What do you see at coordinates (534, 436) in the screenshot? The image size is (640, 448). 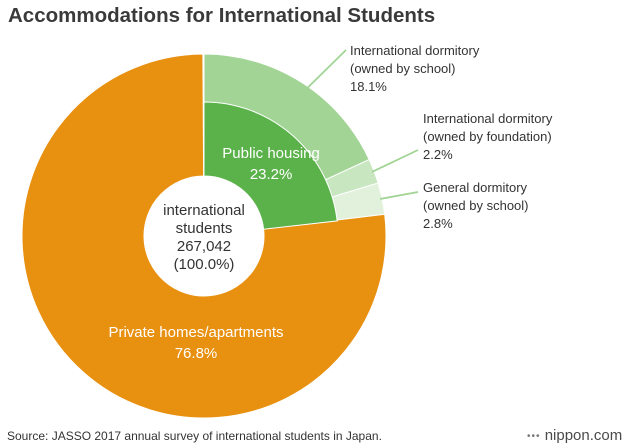 I see `logo-mark: •••` at bounding box center [534, 436].